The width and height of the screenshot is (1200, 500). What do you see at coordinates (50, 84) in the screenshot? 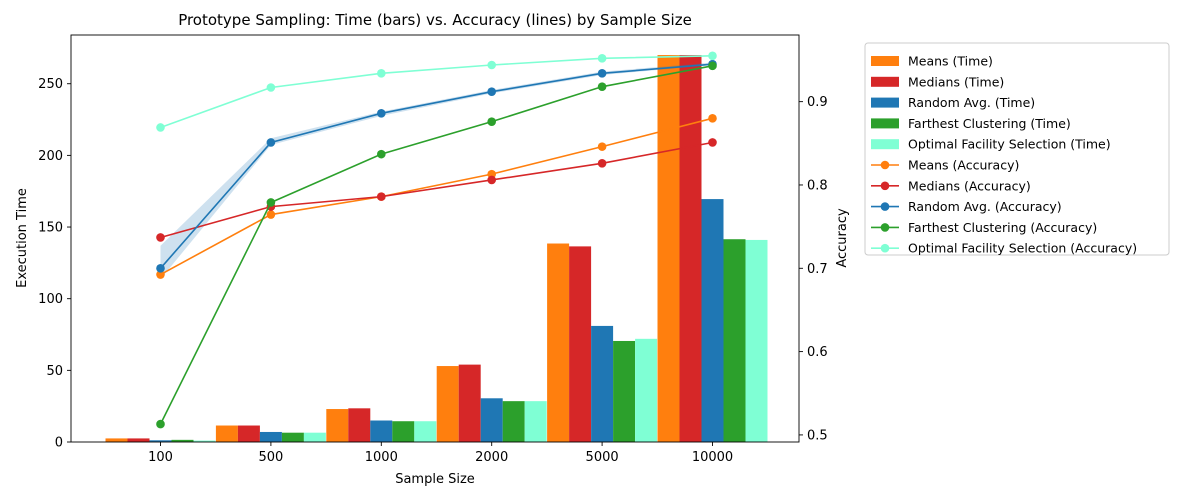
I see `y-tick-label: 250` at bounding box center [50, 84].